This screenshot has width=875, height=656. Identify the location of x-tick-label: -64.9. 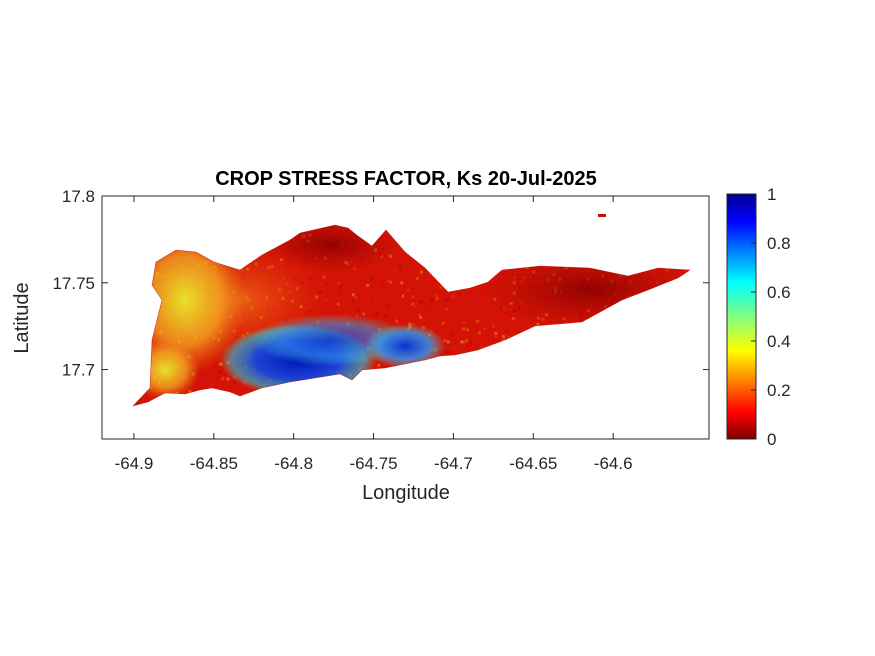
(134, 463).